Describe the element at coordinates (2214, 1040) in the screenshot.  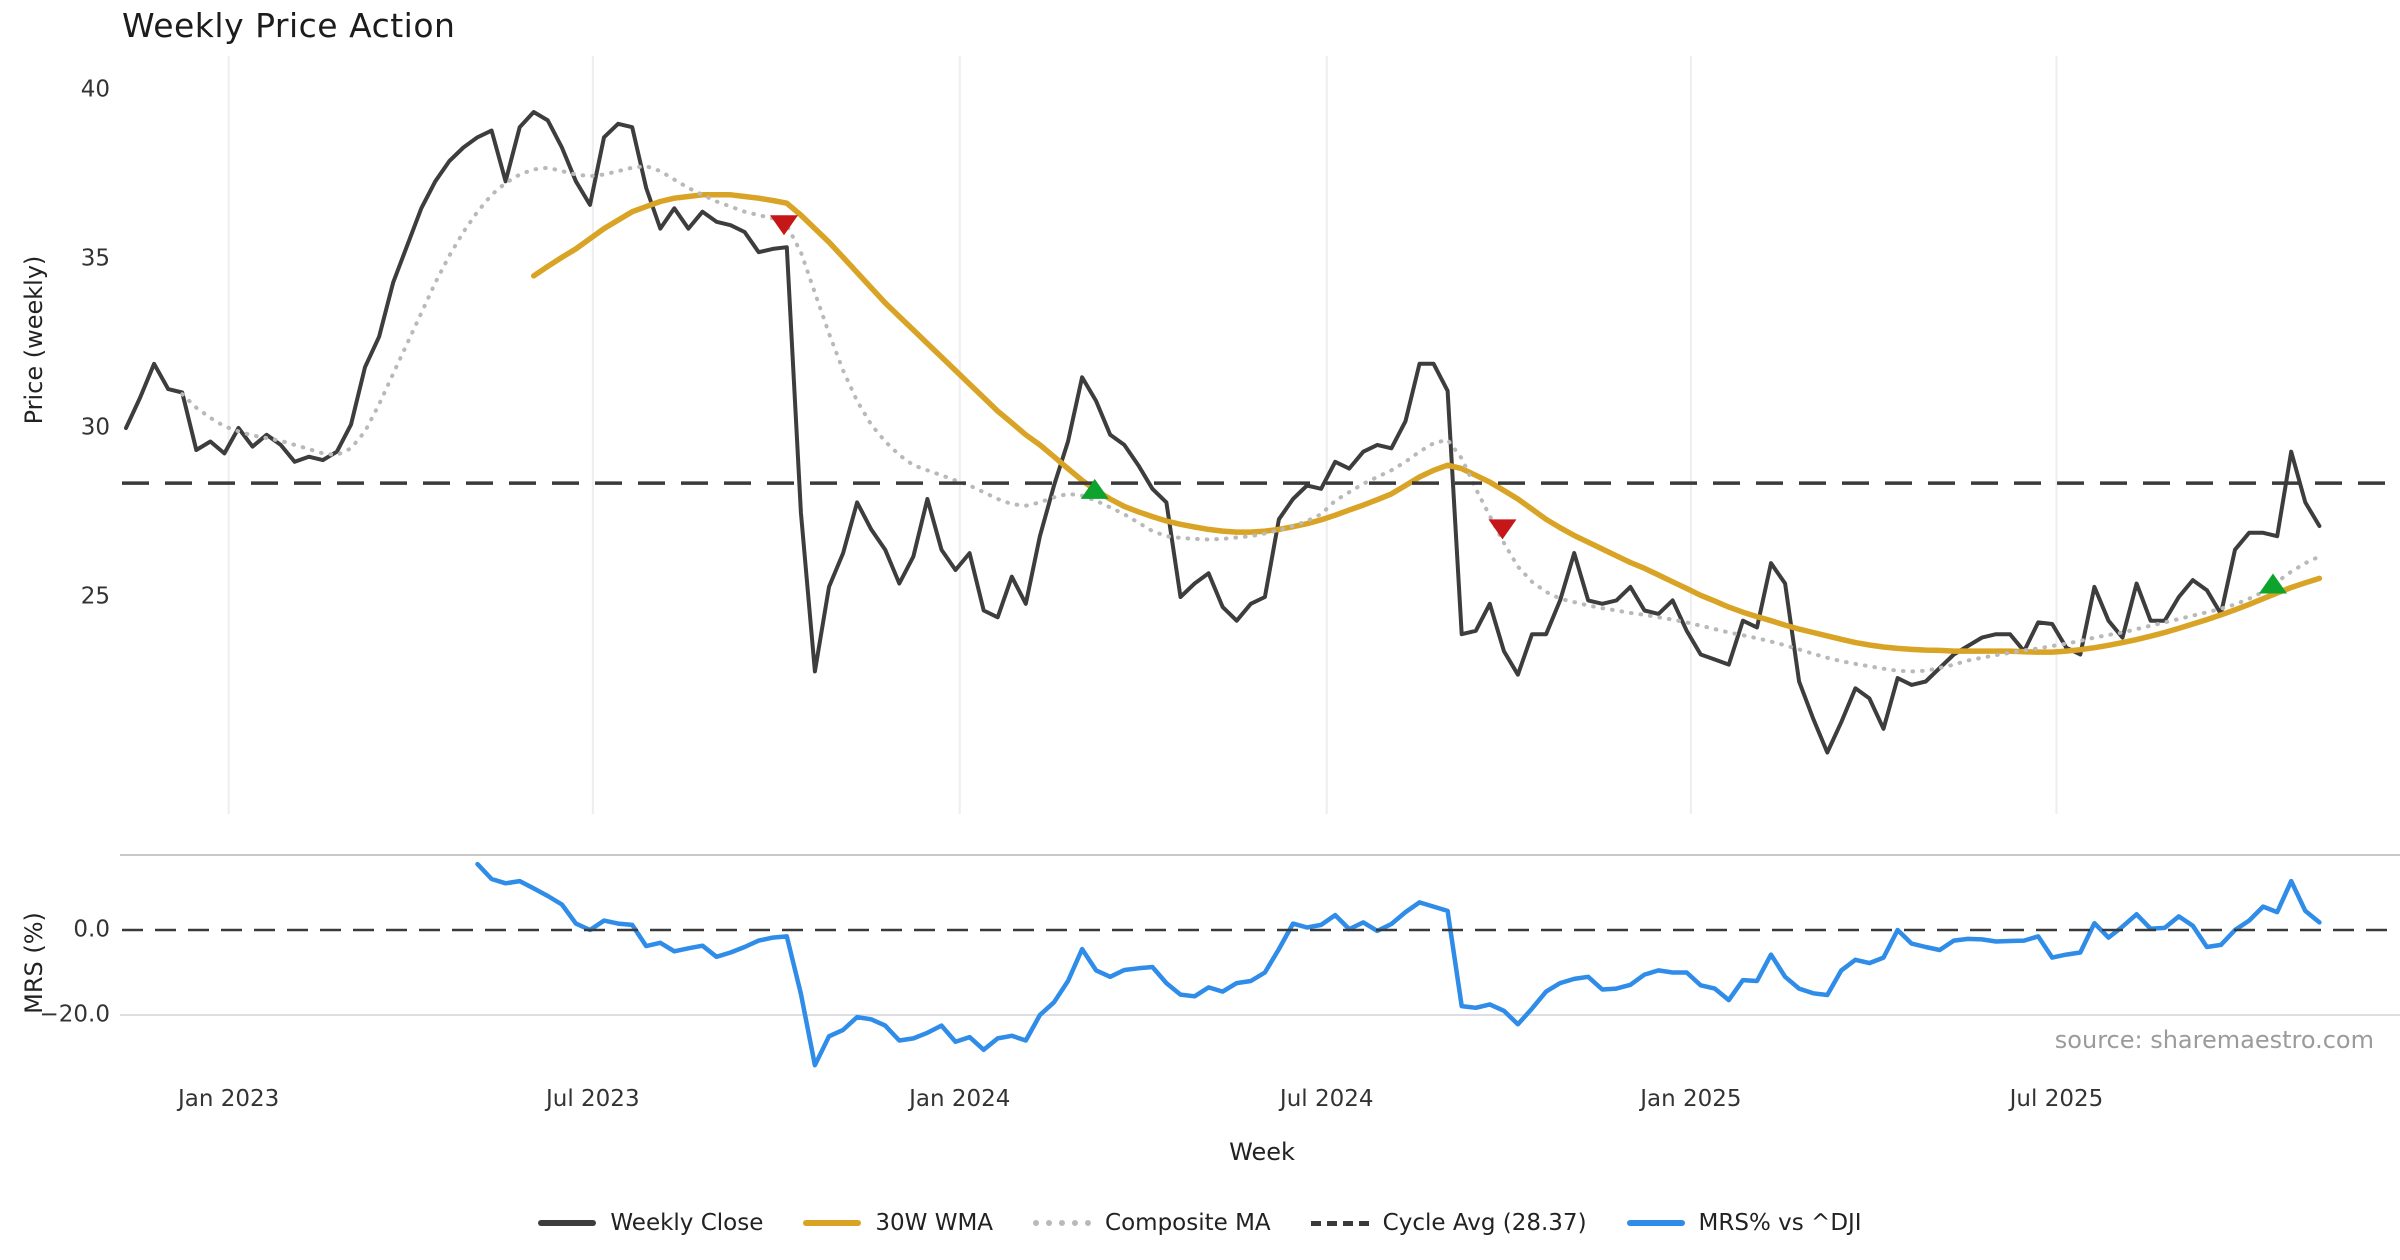
I see `source-watermark: source: sharemaestro.com` at that location.